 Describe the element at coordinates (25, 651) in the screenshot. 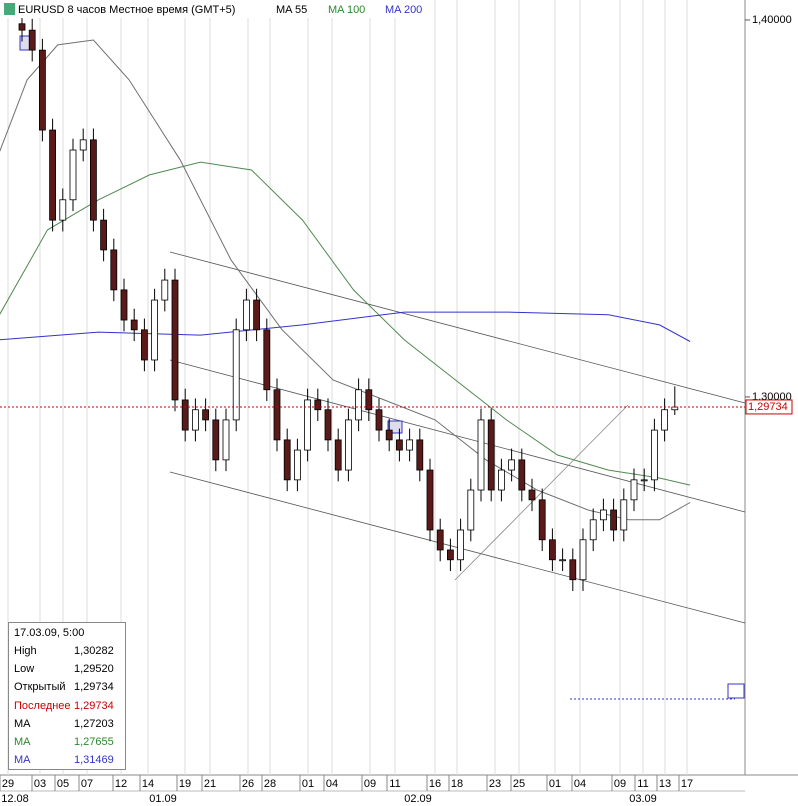

I see `info-key: High` at that location.